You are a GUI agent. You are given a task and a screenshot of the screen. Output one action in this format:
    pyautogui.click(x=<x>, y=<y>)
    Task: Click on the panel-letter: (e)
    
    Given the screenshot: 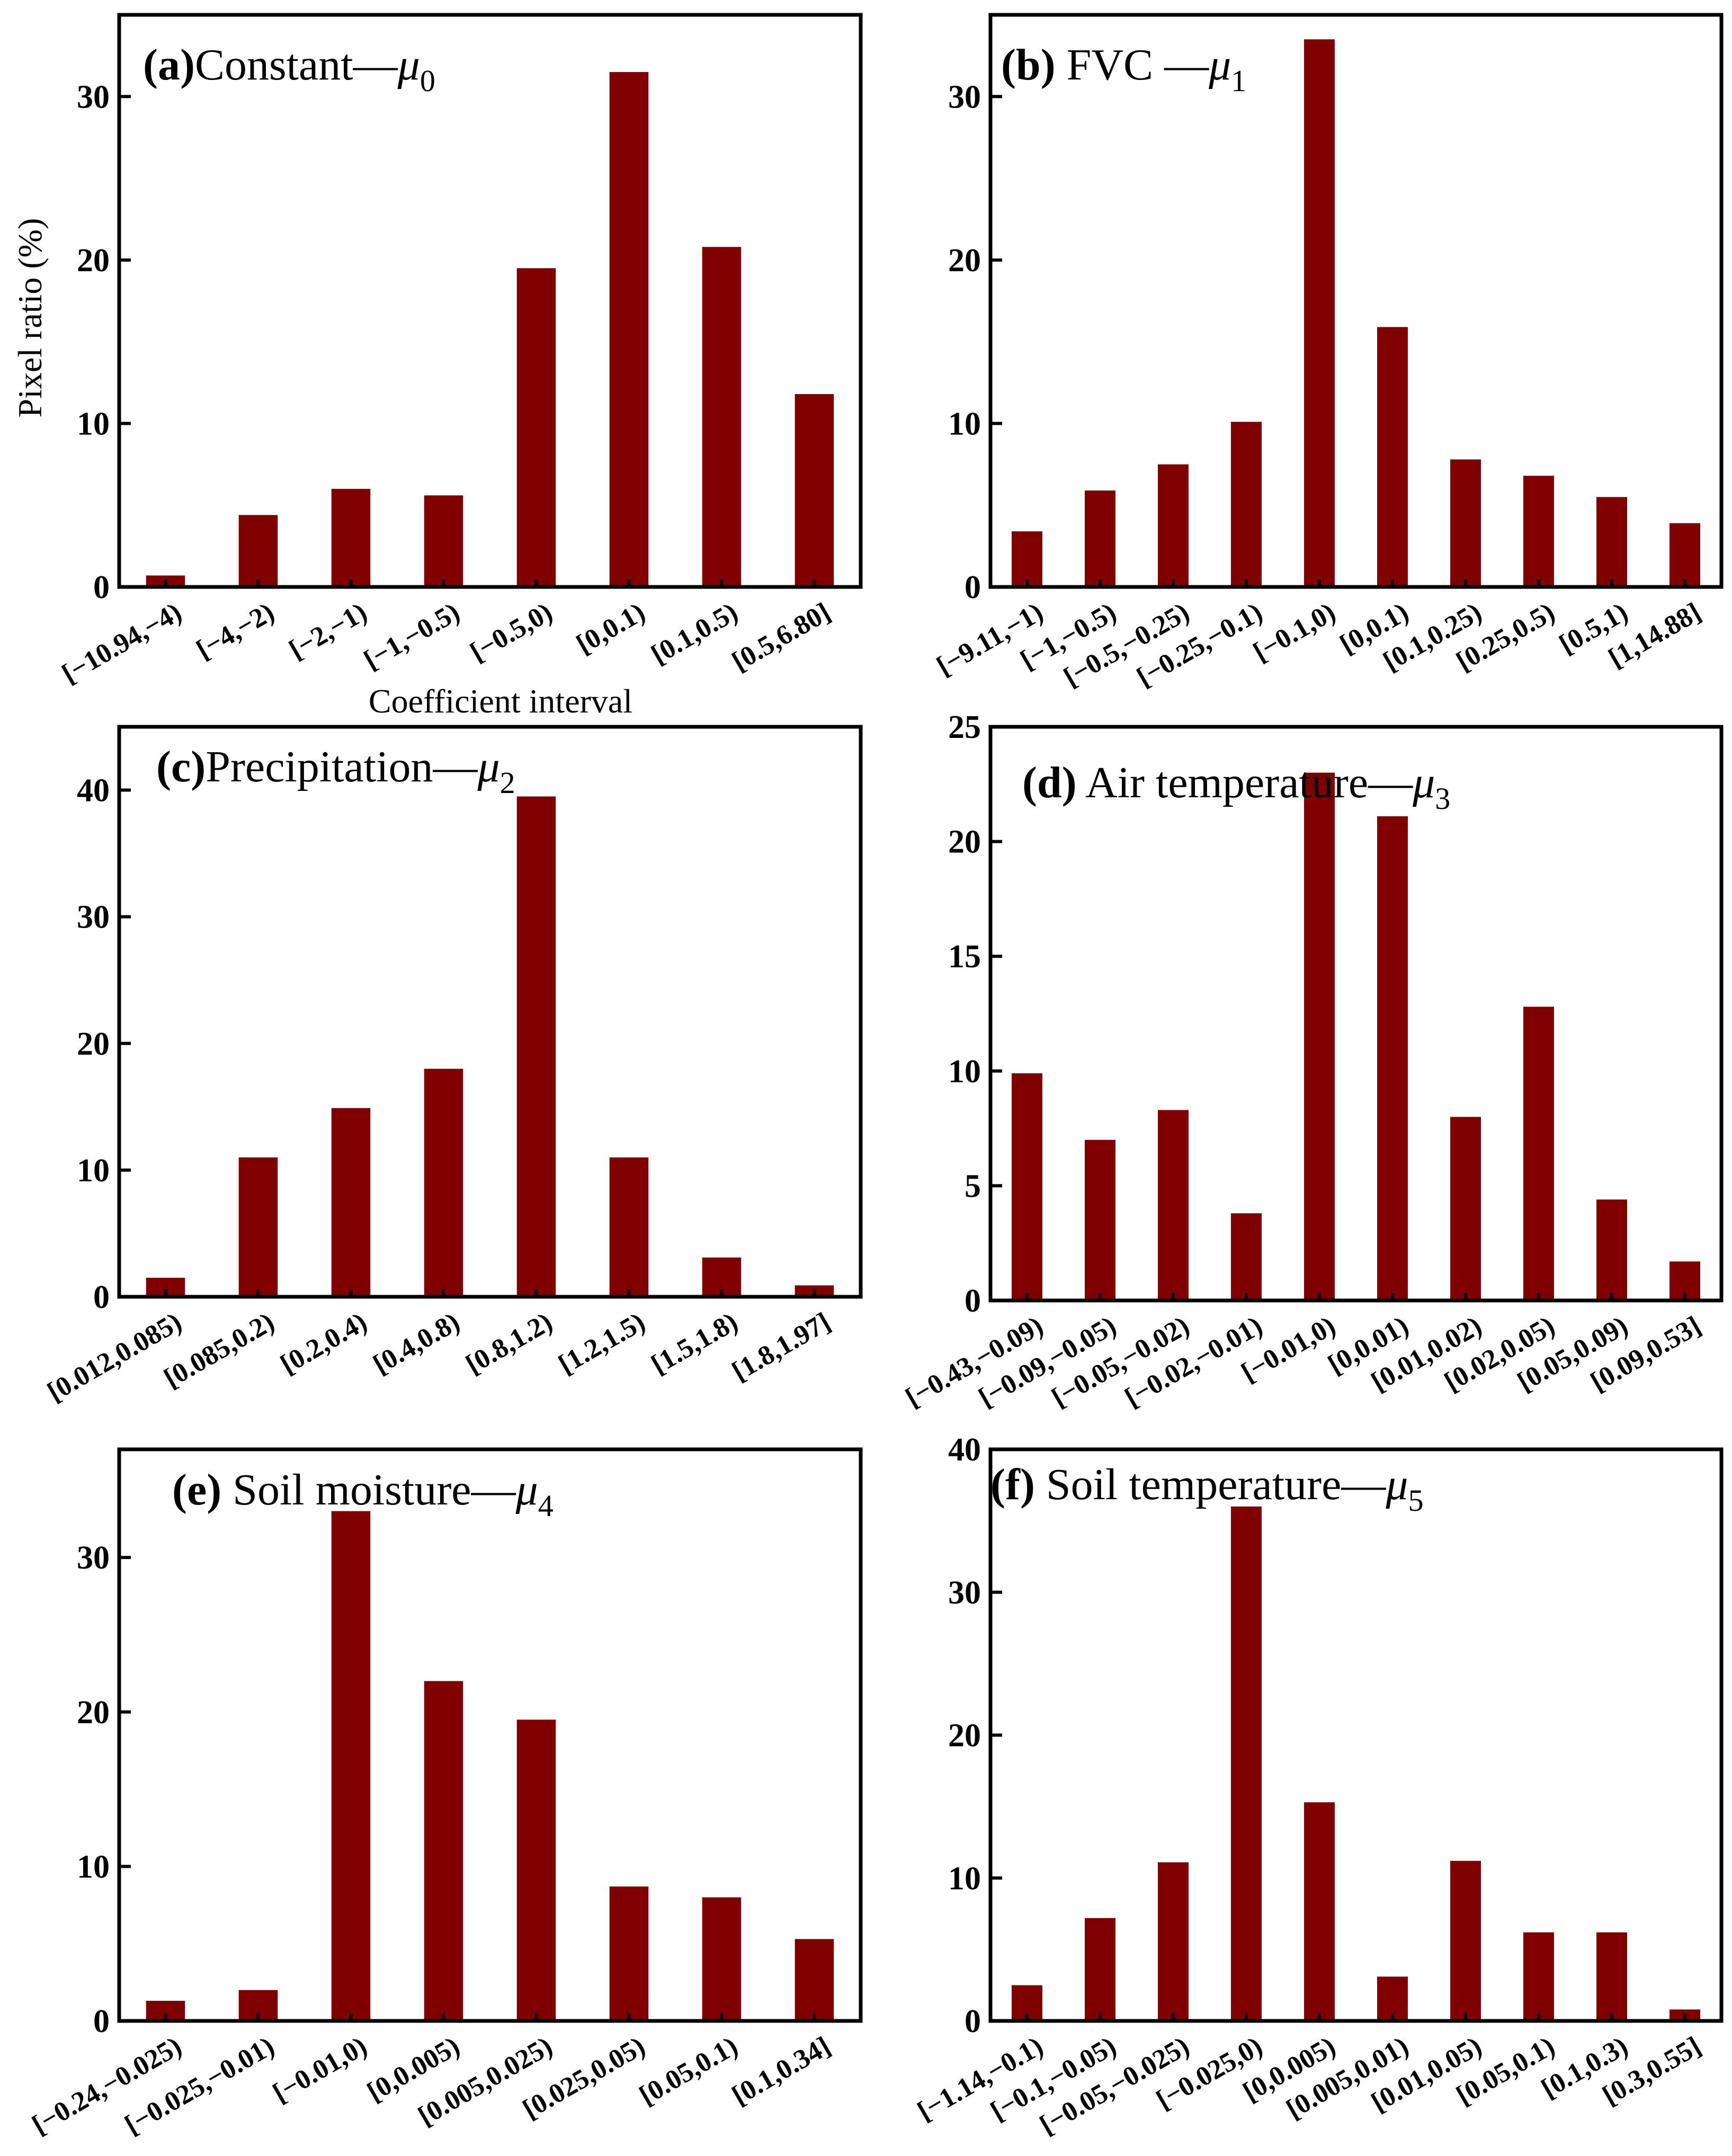 What is the action you would take?
    pyautogui.click(x=196, y=1489)
    